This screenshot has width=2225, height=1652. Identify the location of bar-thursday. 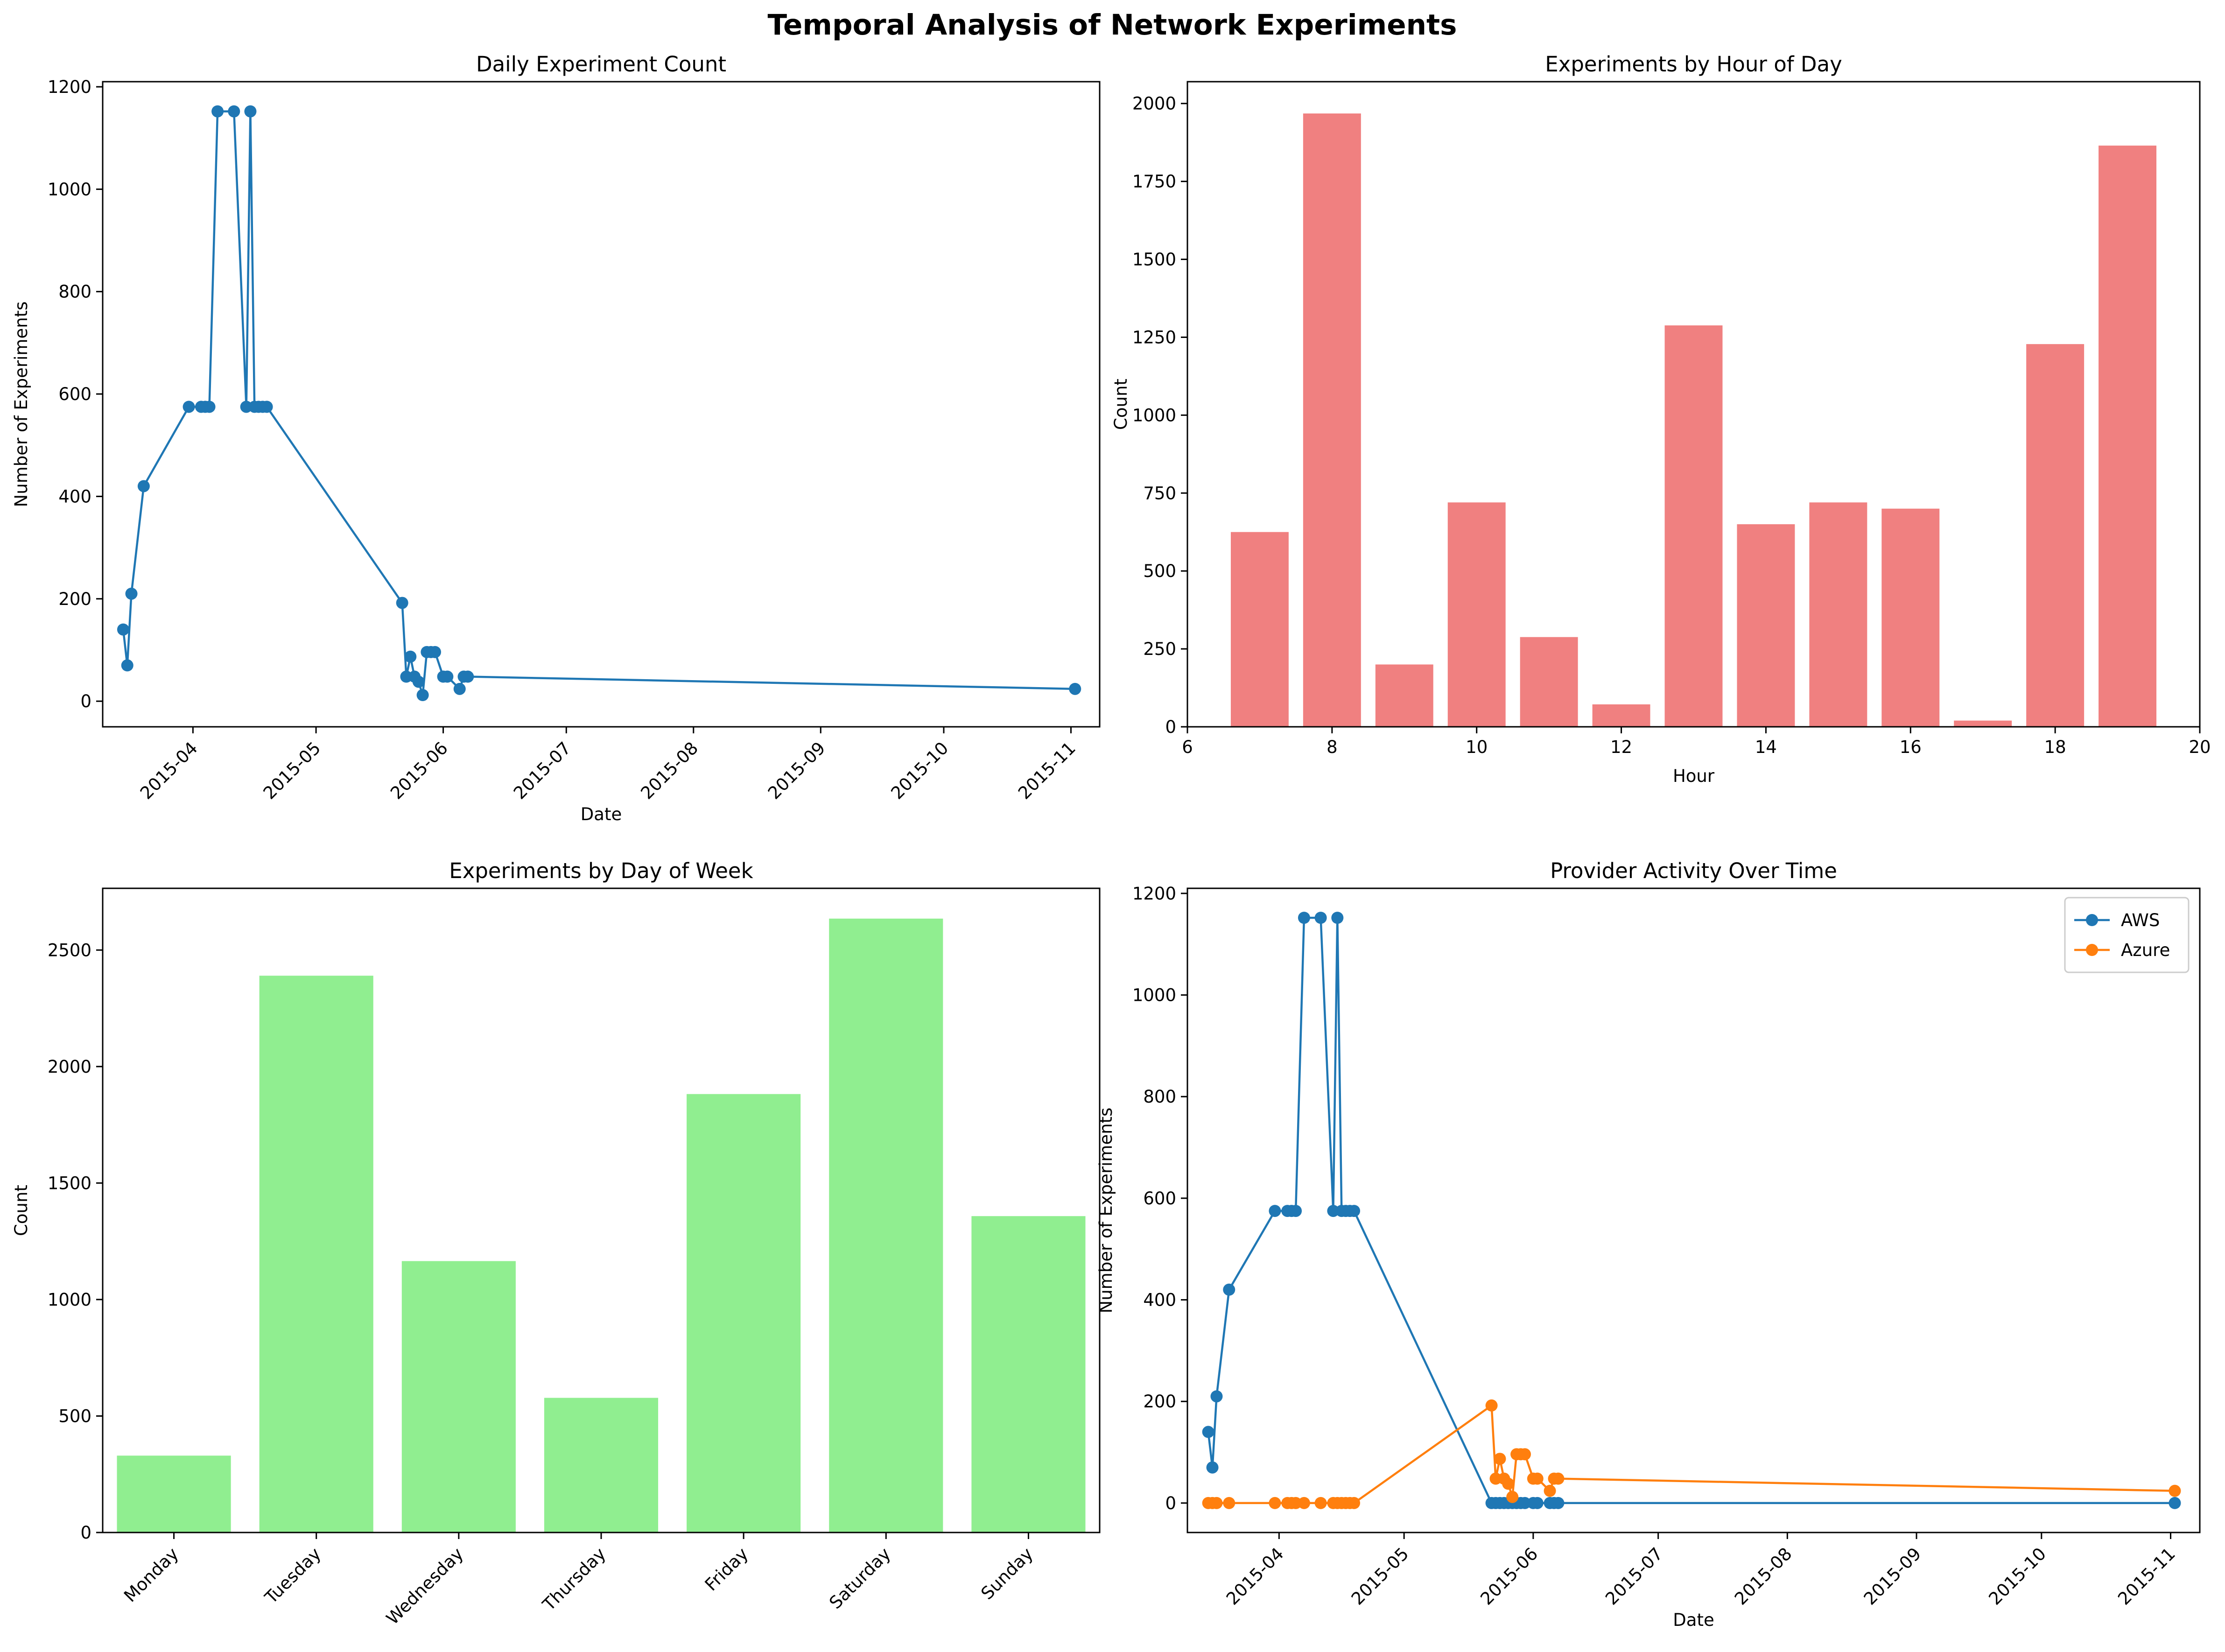
(602, 1465).